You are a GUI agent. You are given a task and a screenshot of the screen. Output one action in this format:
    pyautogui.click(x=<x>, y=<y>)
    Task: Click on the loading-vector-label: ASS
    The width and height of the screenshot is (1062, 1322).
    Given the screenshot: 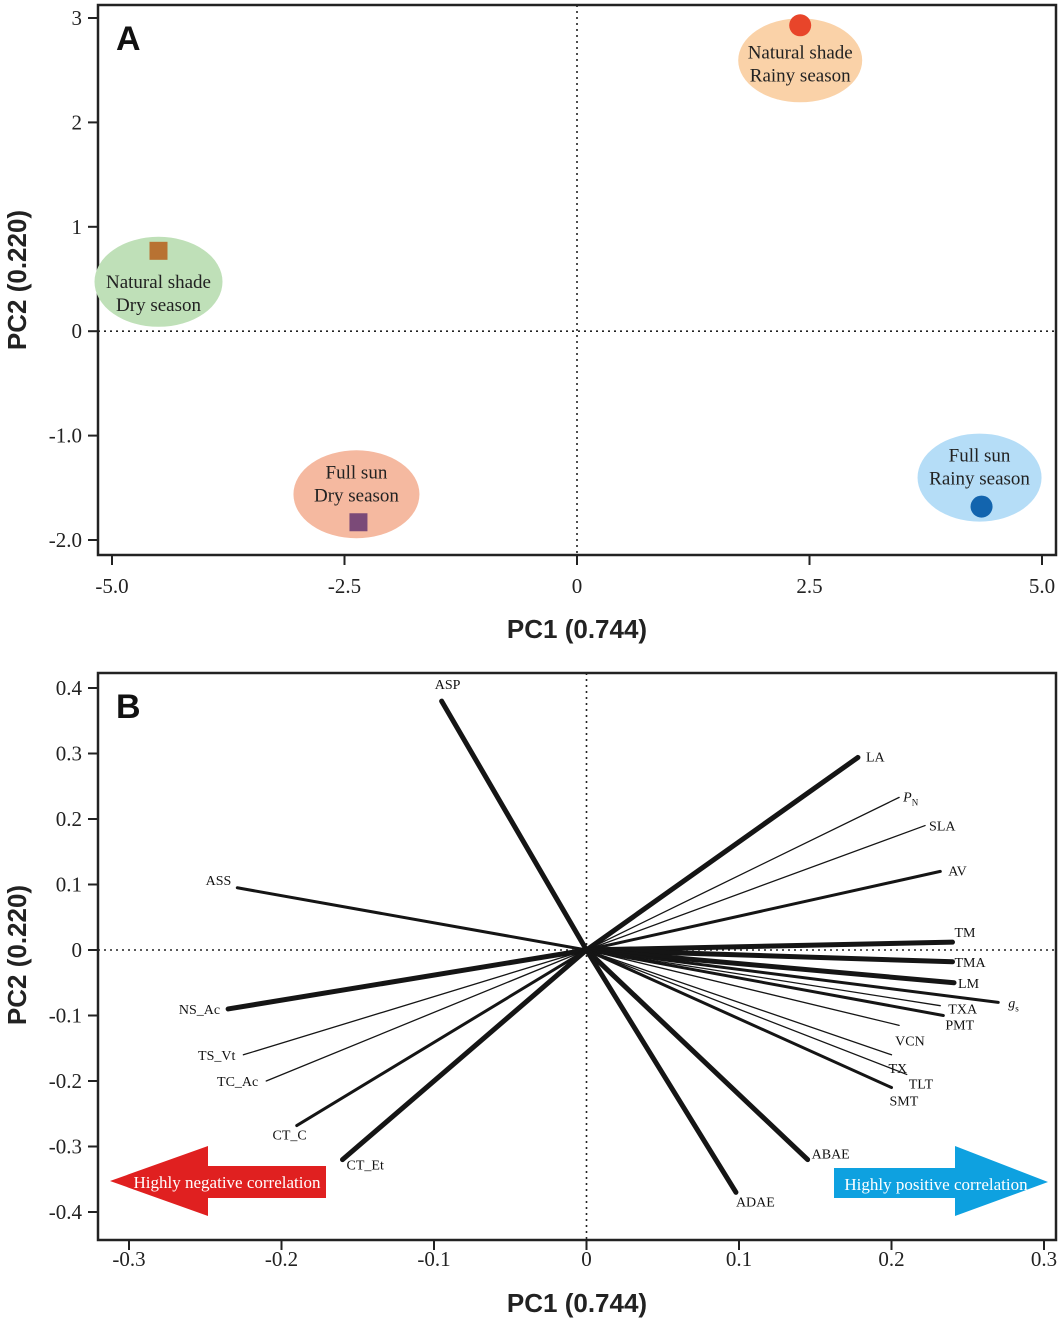 What is the action you would take?
    pyautogui.click(x=219, y=881)
    